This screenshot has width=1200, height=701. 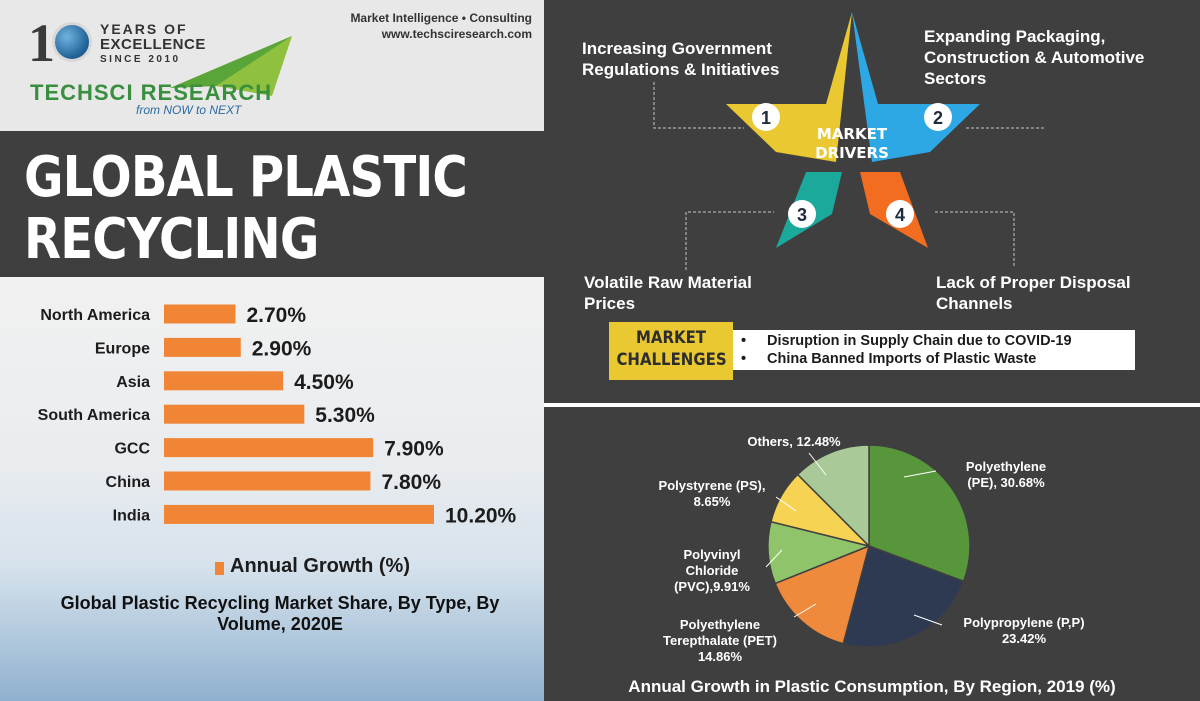 I want to click on challenge-item-text: China Banned Imports of Plastic Waste, so click(x=902, y=359).